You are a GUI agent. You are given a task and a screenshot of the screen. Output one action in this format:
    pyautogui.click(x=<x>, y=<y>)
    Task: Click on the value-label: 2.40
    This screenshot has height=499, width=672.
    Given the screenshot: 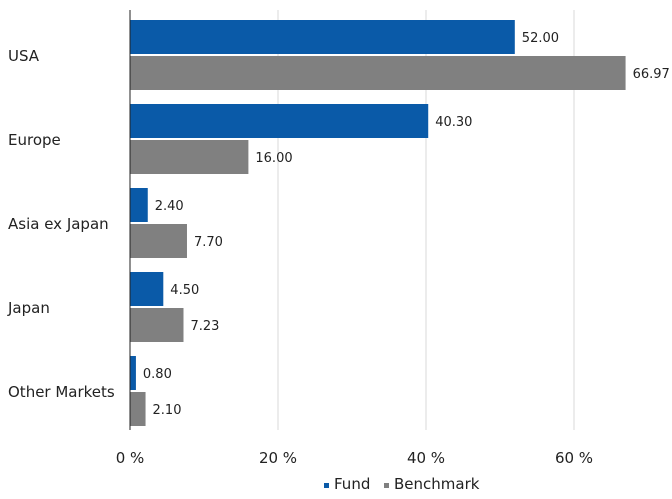 What is the action you would take?
    pyautogui.click(x=169, y=206)
    